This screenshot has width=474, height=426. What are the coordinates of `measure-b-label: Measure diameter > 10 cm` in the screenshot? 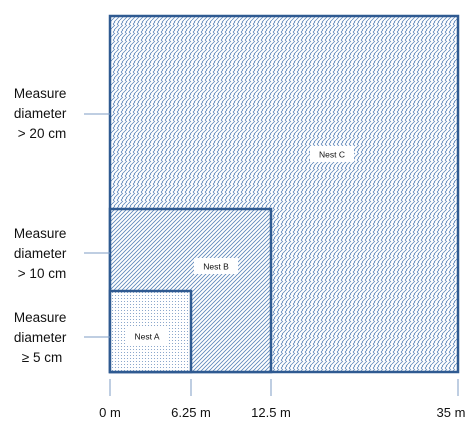 It's located at (42, 253).